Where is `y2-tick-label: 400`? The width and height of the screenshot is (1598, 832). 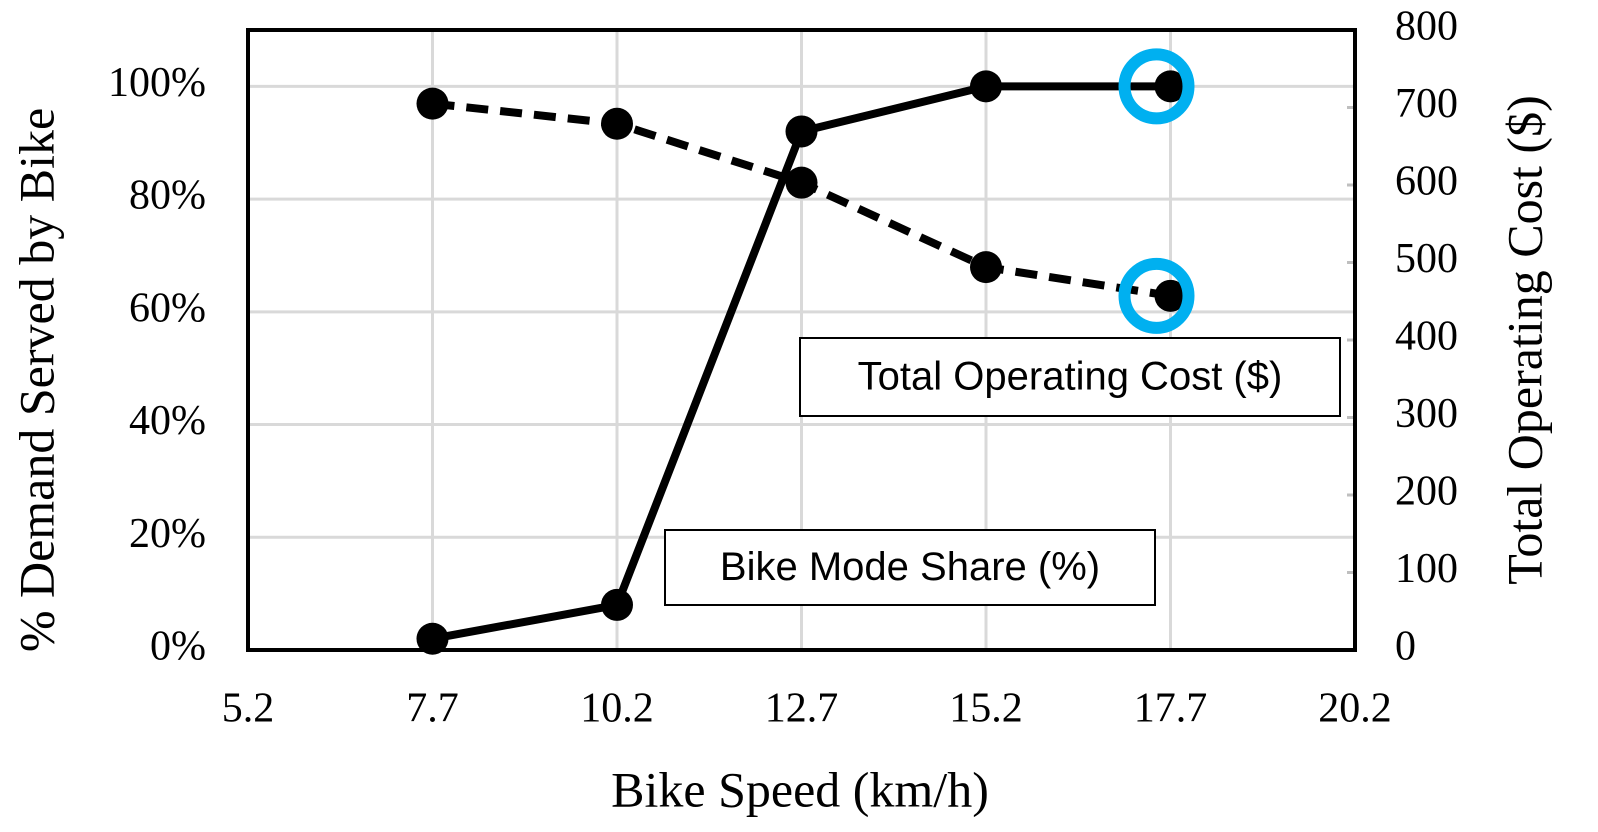
y2-tick-label: 400 is located at coordinates (1426, 337).